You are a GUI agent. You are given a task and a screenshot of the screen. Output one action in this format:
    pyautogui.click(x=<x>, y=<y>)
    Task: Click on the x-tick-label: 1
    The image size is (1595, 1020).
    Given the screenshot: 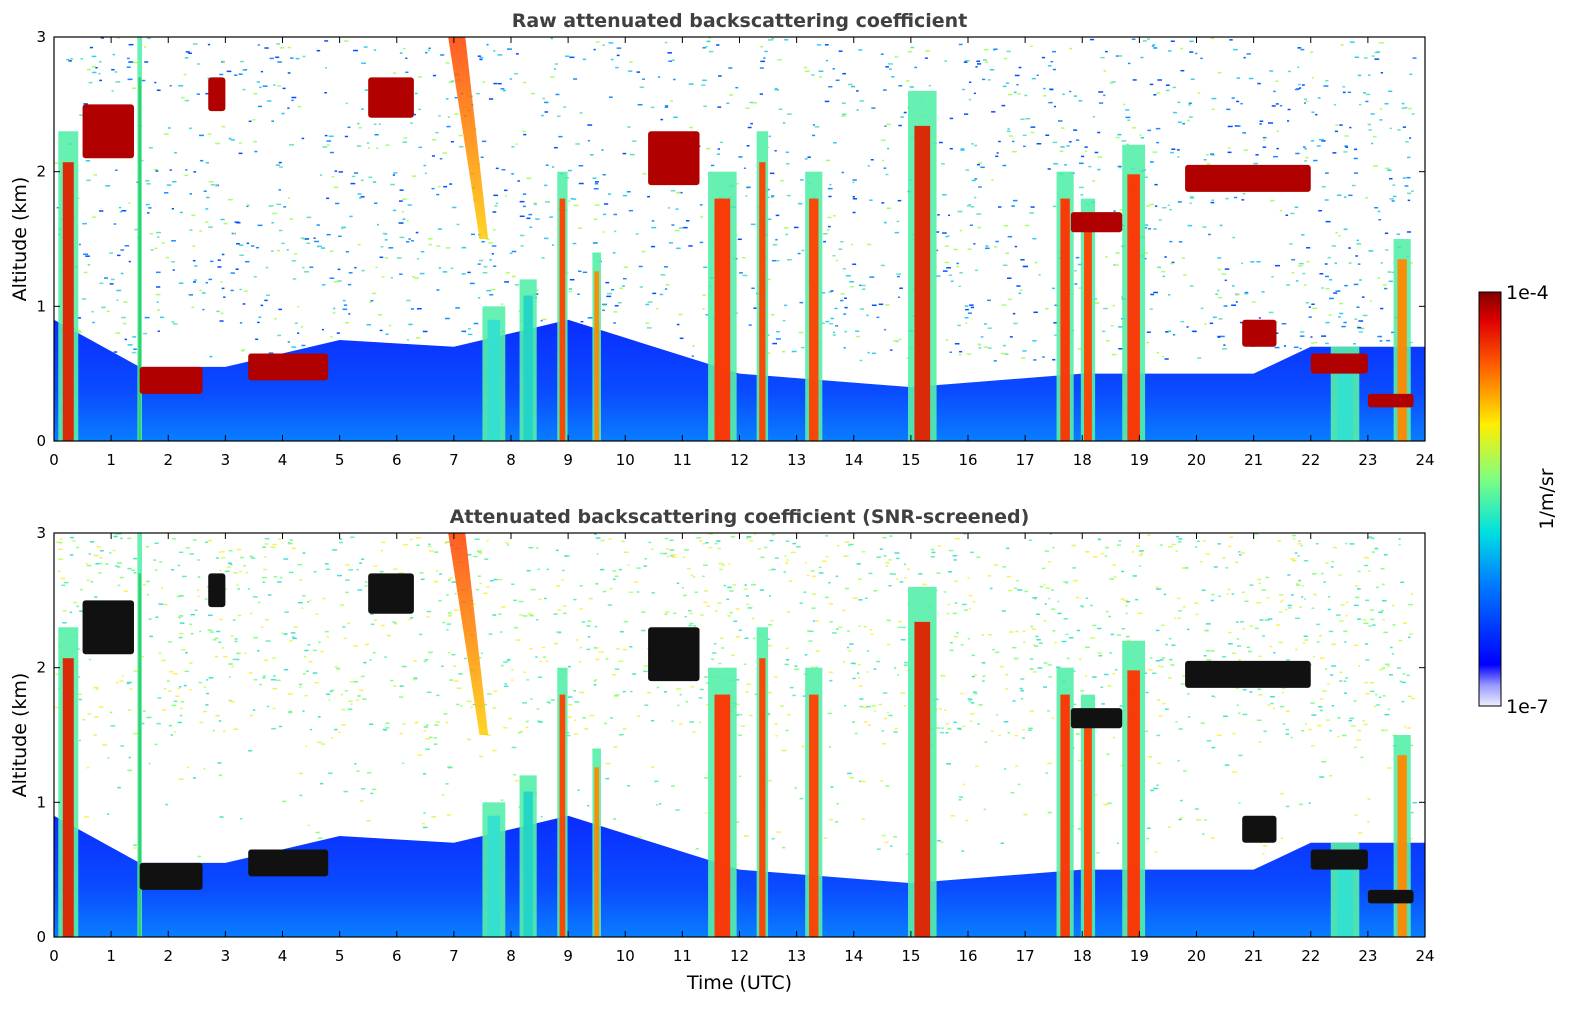 What is the action you would take?
    pyautogui.click(x=111, y=956)
    